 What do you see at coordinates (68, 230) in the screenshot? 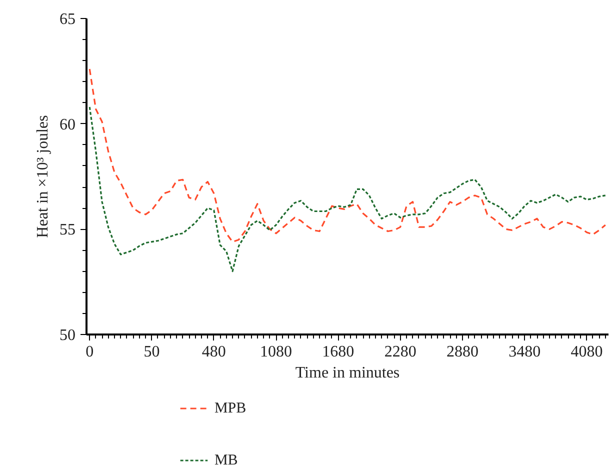
I see `y-tick-label: 55` at bounding box center [68, 230].